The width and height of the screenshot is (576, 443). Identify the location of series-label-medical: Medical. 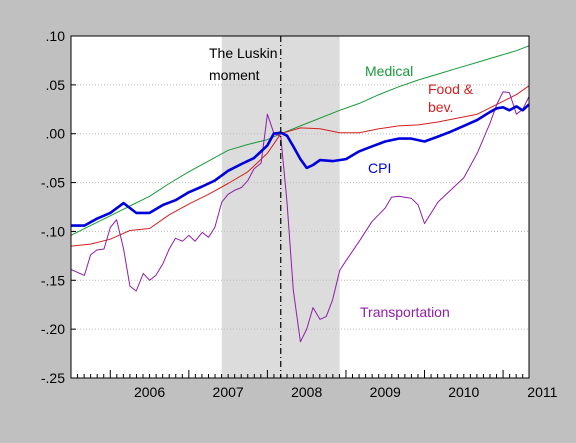
(389, 71).